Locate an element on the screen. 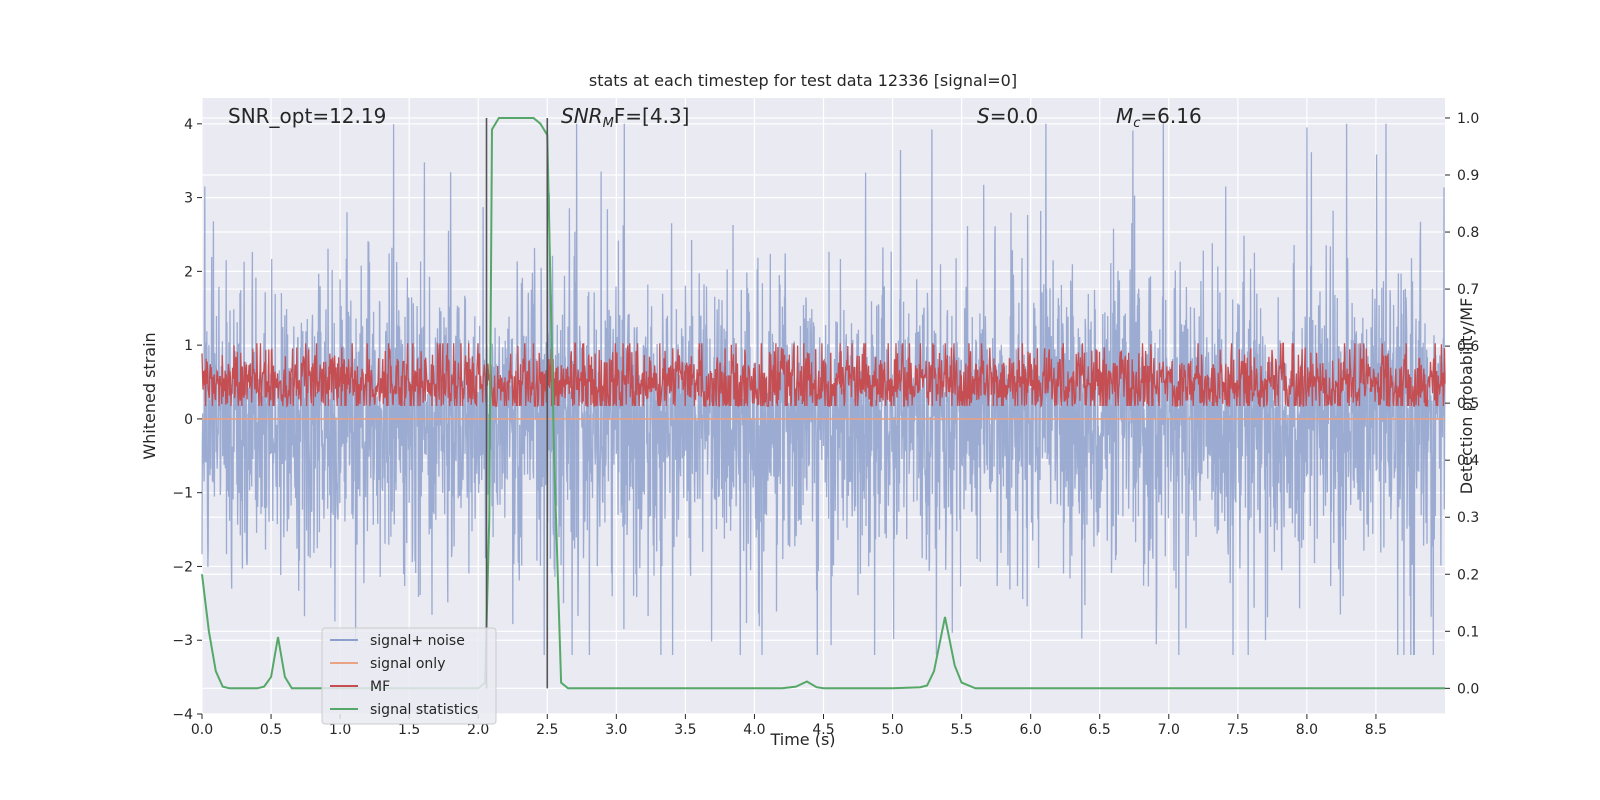 The image size is (1600, 800). y2-tick-label-2: 0.8 is located at coordinates (1468, 233).